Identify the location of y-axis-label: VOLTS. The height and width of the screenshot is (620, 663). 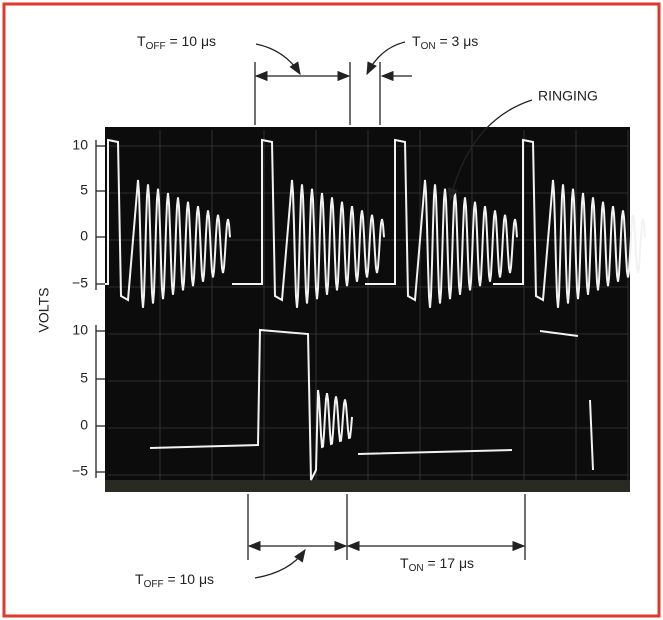
(44, 310).